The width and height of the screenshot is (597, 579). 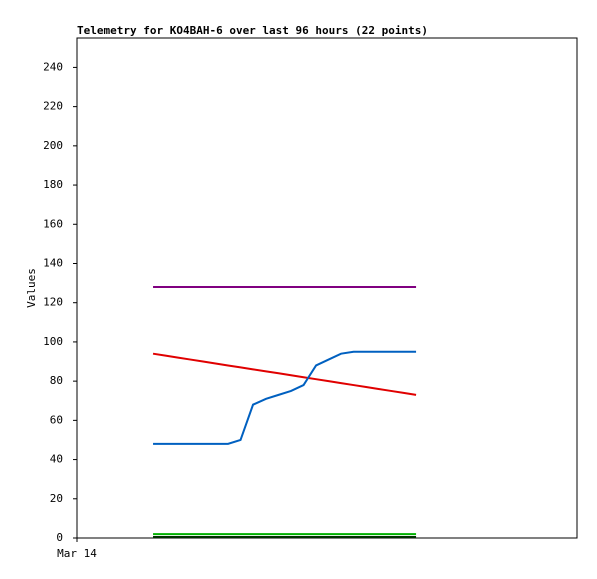 What do you see at coordinates (56, 459) in the screenshot?
I see `y-tick-label: 40` at bounding box center [56, 459].